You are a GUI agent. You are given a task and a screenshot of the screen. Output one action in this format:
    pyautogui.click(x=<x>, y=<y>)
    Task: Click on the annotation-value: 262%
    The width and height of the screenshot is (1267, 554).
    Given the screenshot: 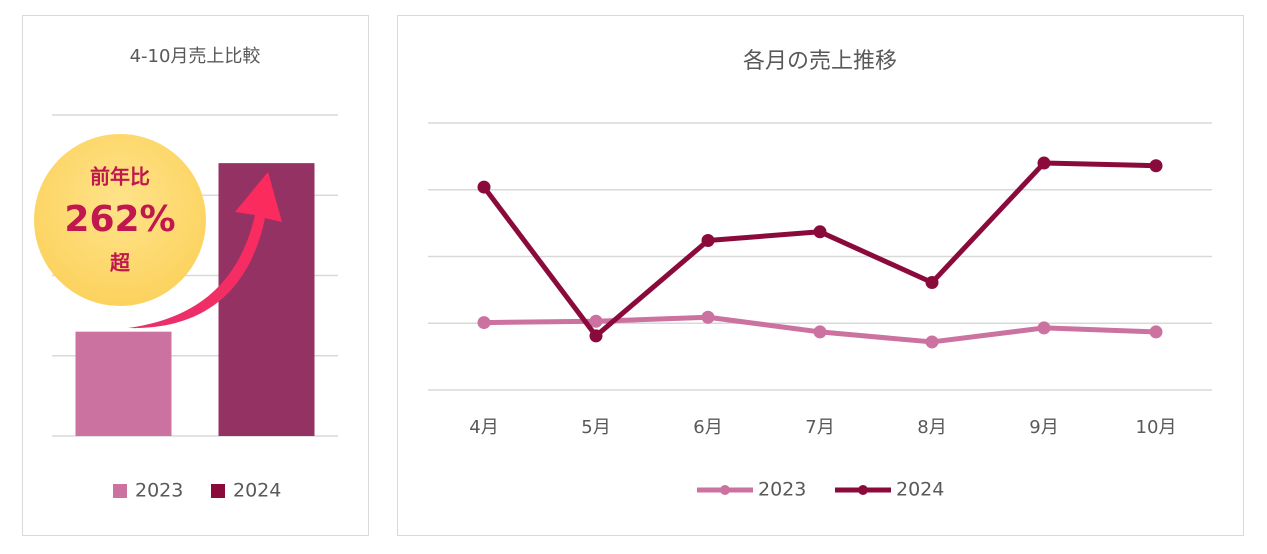 What is the action you would take?
    pyautogui.click(x=119, y=219)
    